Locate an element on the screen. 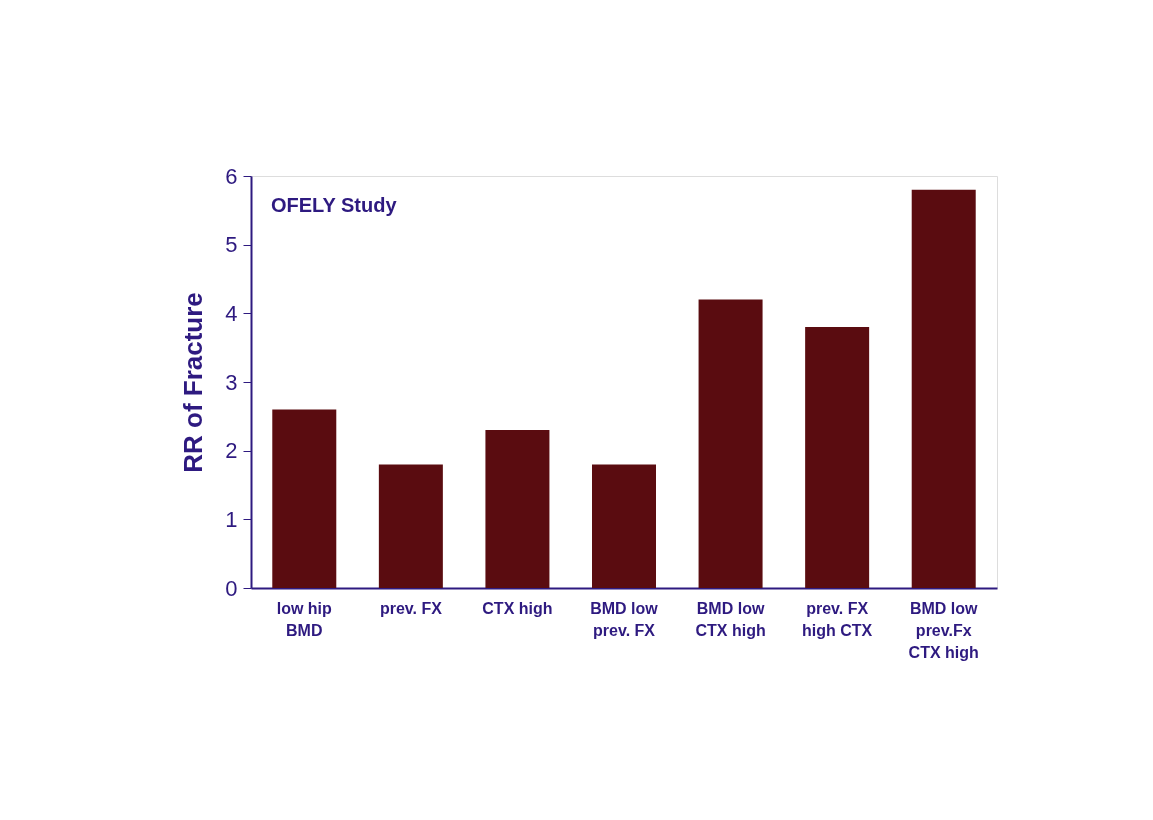 The width and height of the screenshot is (1153, 820). x-tick-label: BMD low prev. FX is located at coordinates (624, 619).